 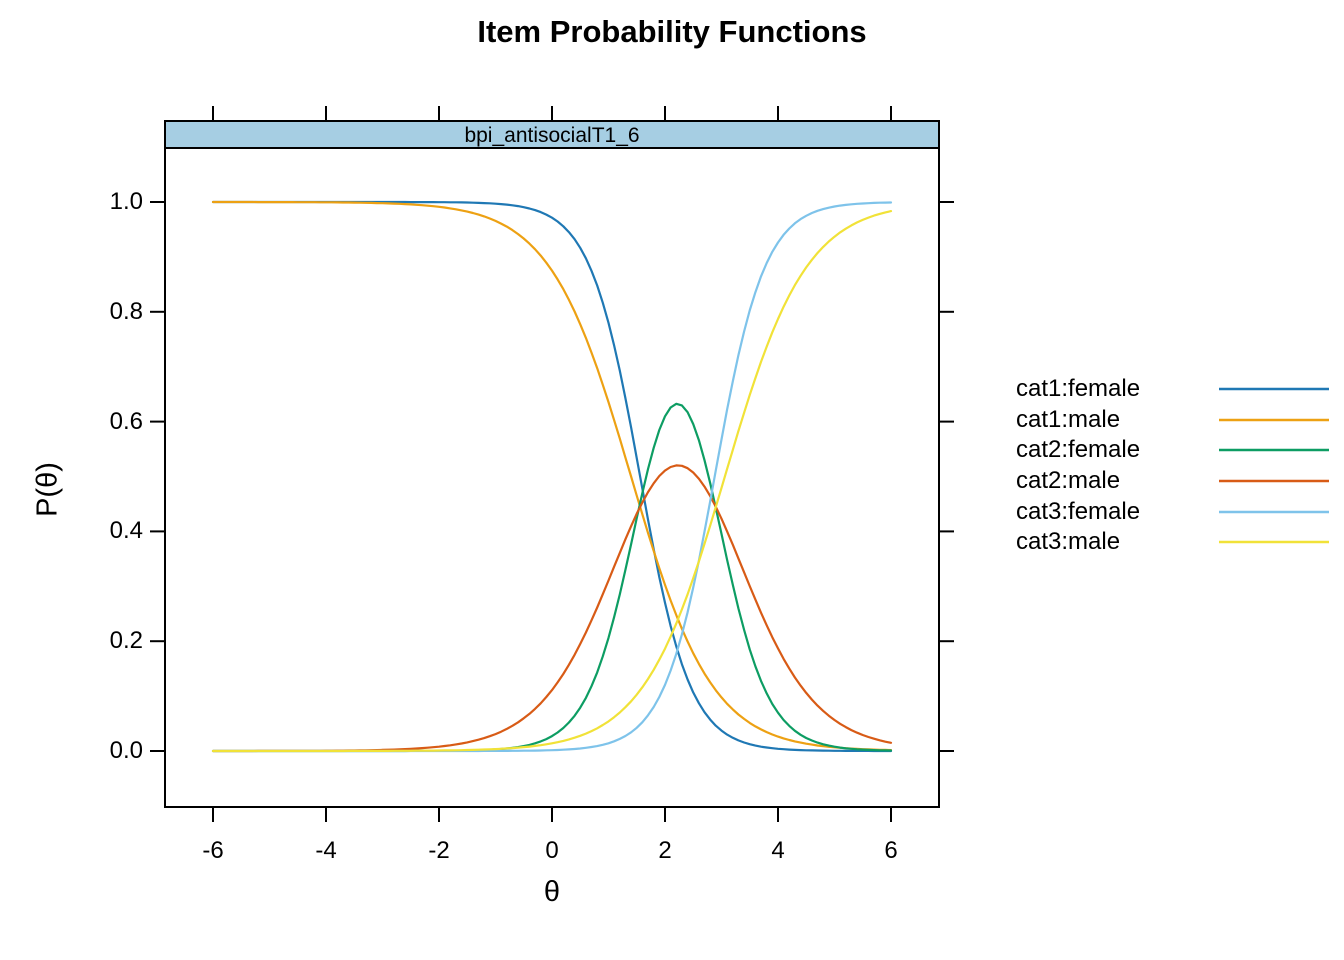 I want to click on legend-entry: cat2:male, so click(x=1172, y=481).